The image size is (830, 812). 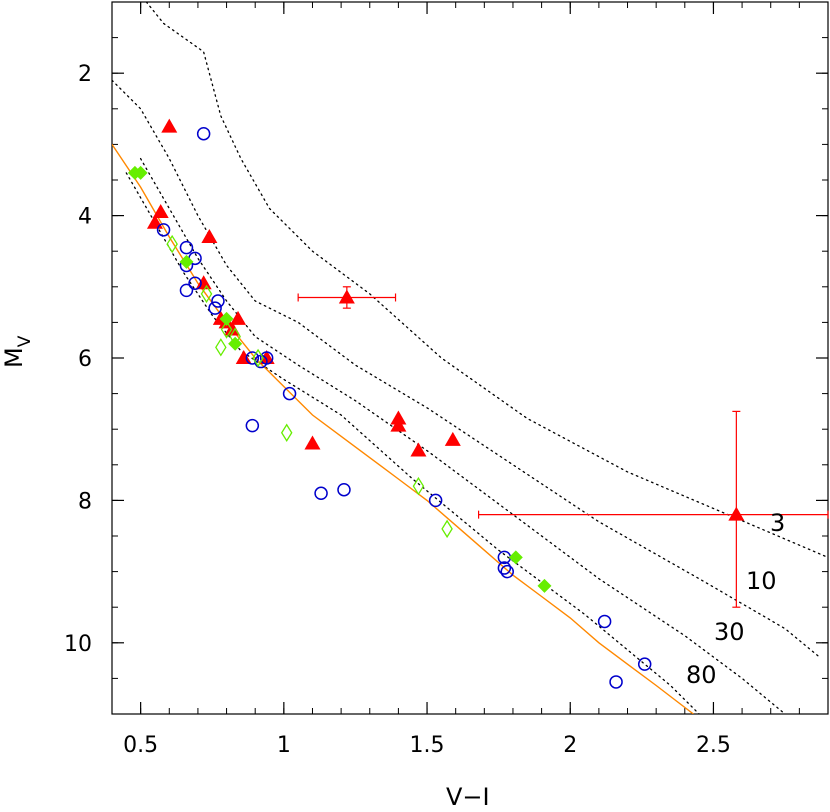 I want to click on x-tick-label: 2.5, so click(x=713, y=745).